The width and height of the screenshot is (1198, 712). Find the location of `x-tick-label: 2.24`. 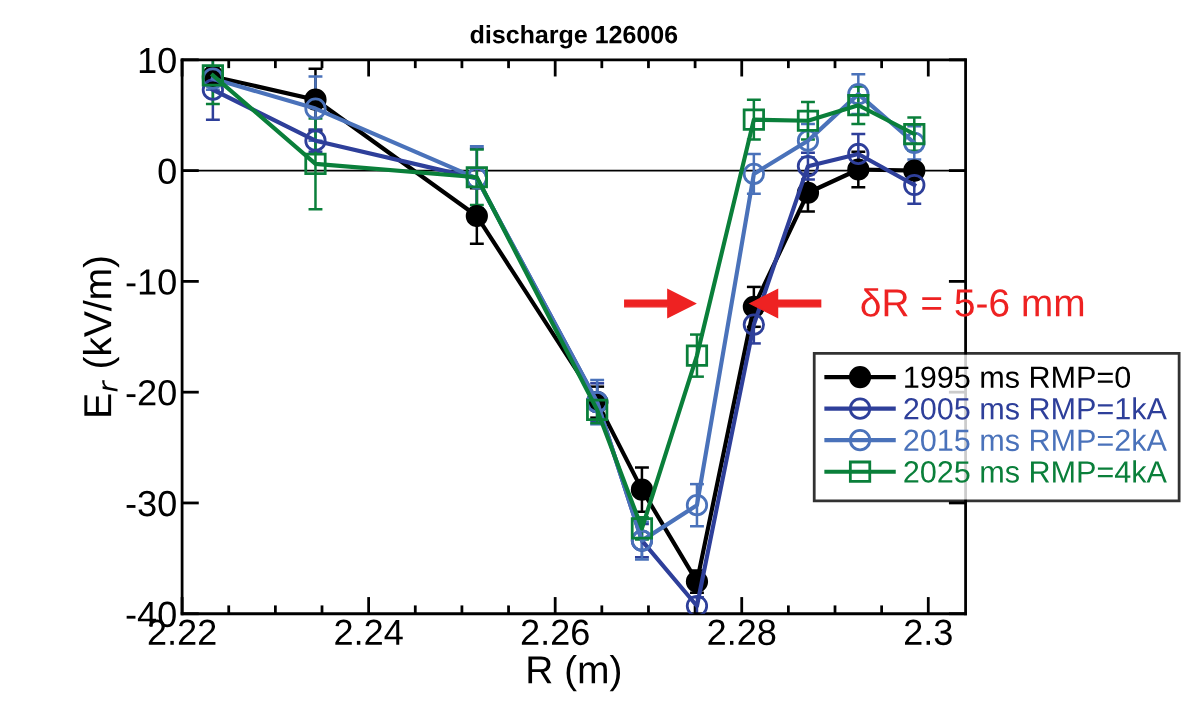

x-tick-label: 2.24 is located at coordinates (369, 632).